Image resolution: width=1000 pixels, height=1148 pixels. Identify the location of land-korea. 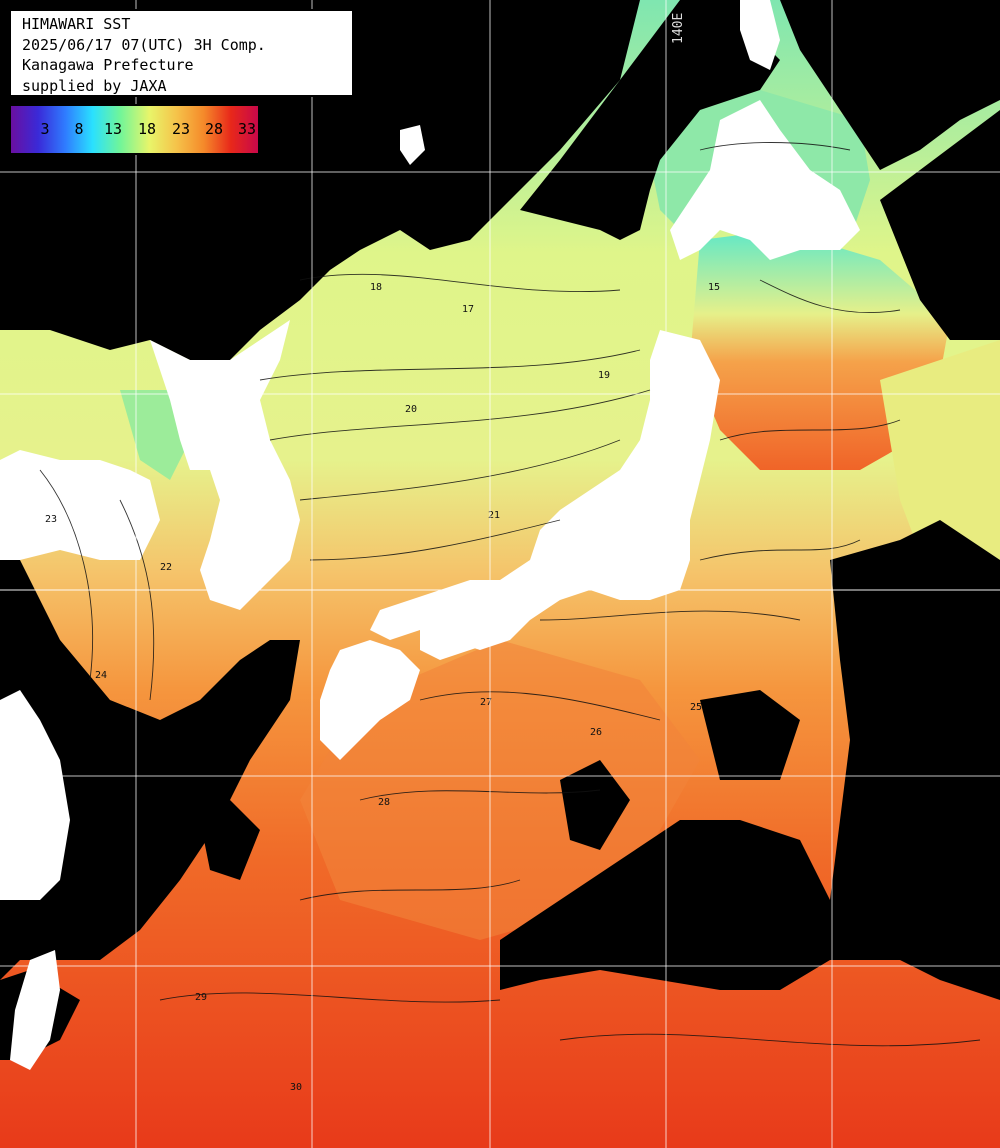
(225, 465).